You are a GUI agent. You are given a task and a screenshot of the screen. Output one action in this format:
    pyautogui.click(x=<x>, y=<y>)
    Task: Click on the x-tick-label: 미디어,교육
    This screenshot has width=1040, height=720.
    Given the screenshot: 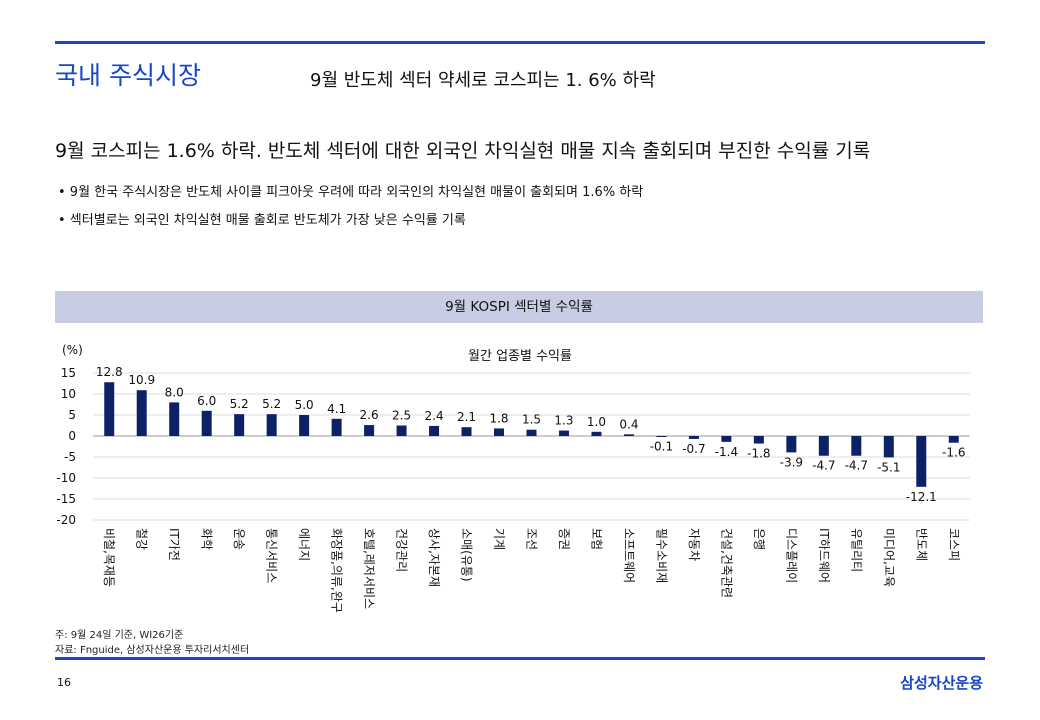 What is the action you would take?
    pyautogui.click(x=889, y=557)
    